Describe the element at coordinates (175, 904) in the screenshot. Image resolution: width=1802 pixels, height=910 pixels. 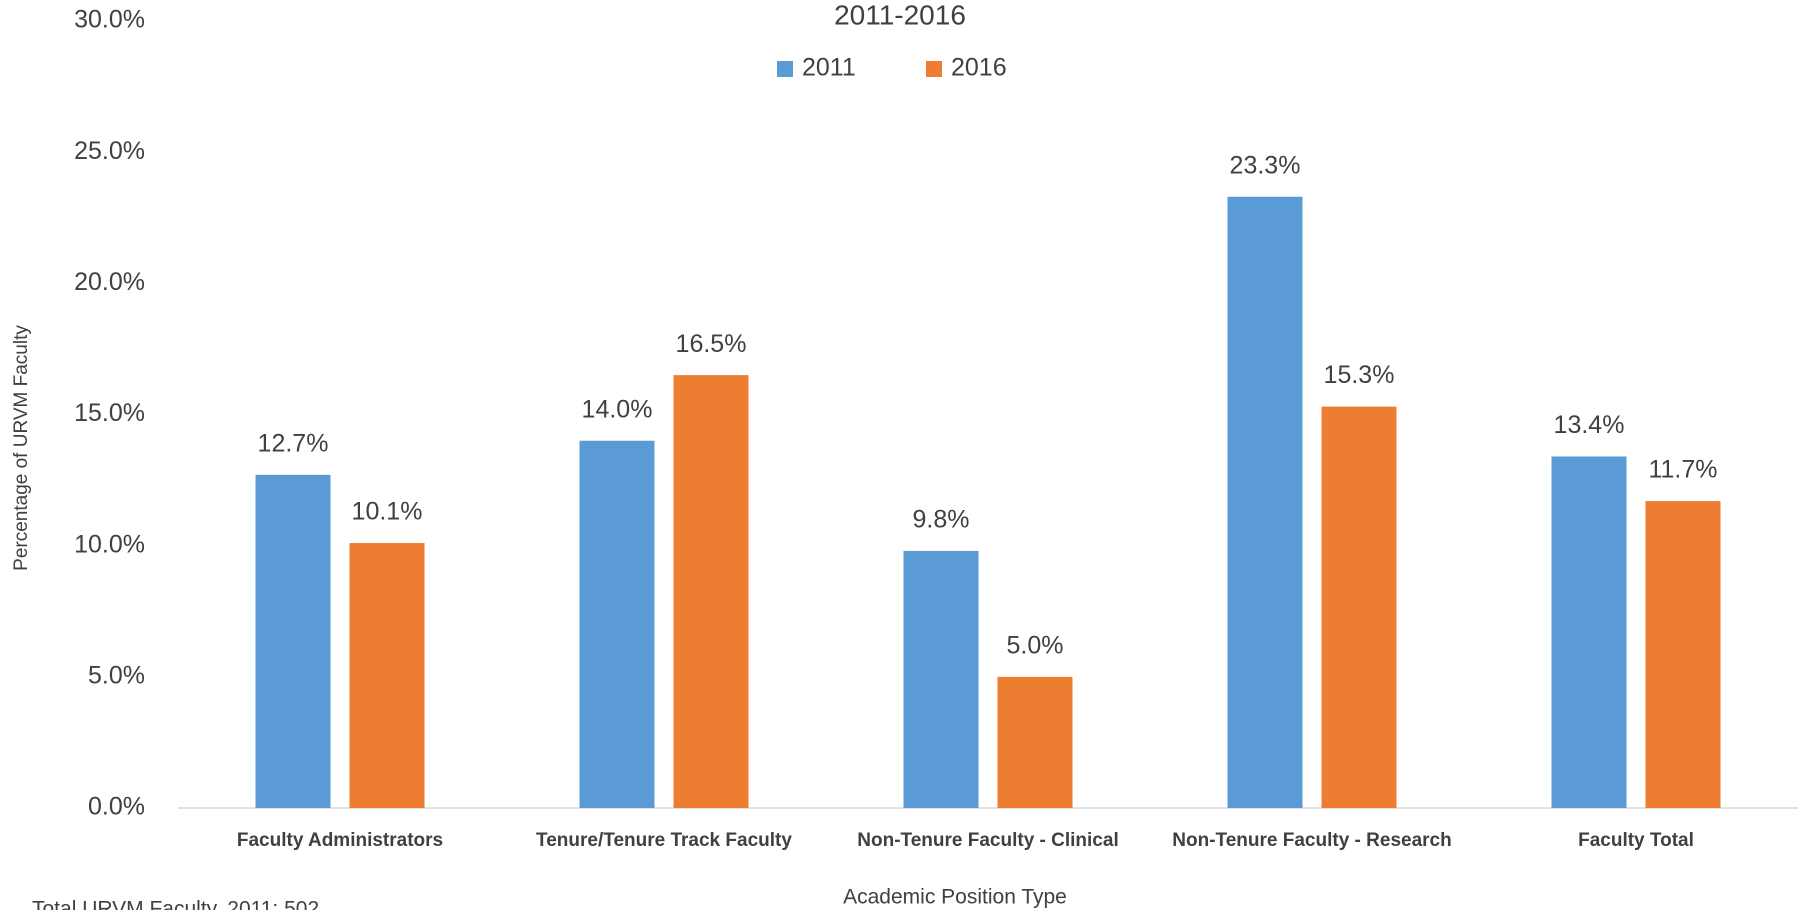
I see `annotation: Total URVM Faculty, 2011: 502` at that location.